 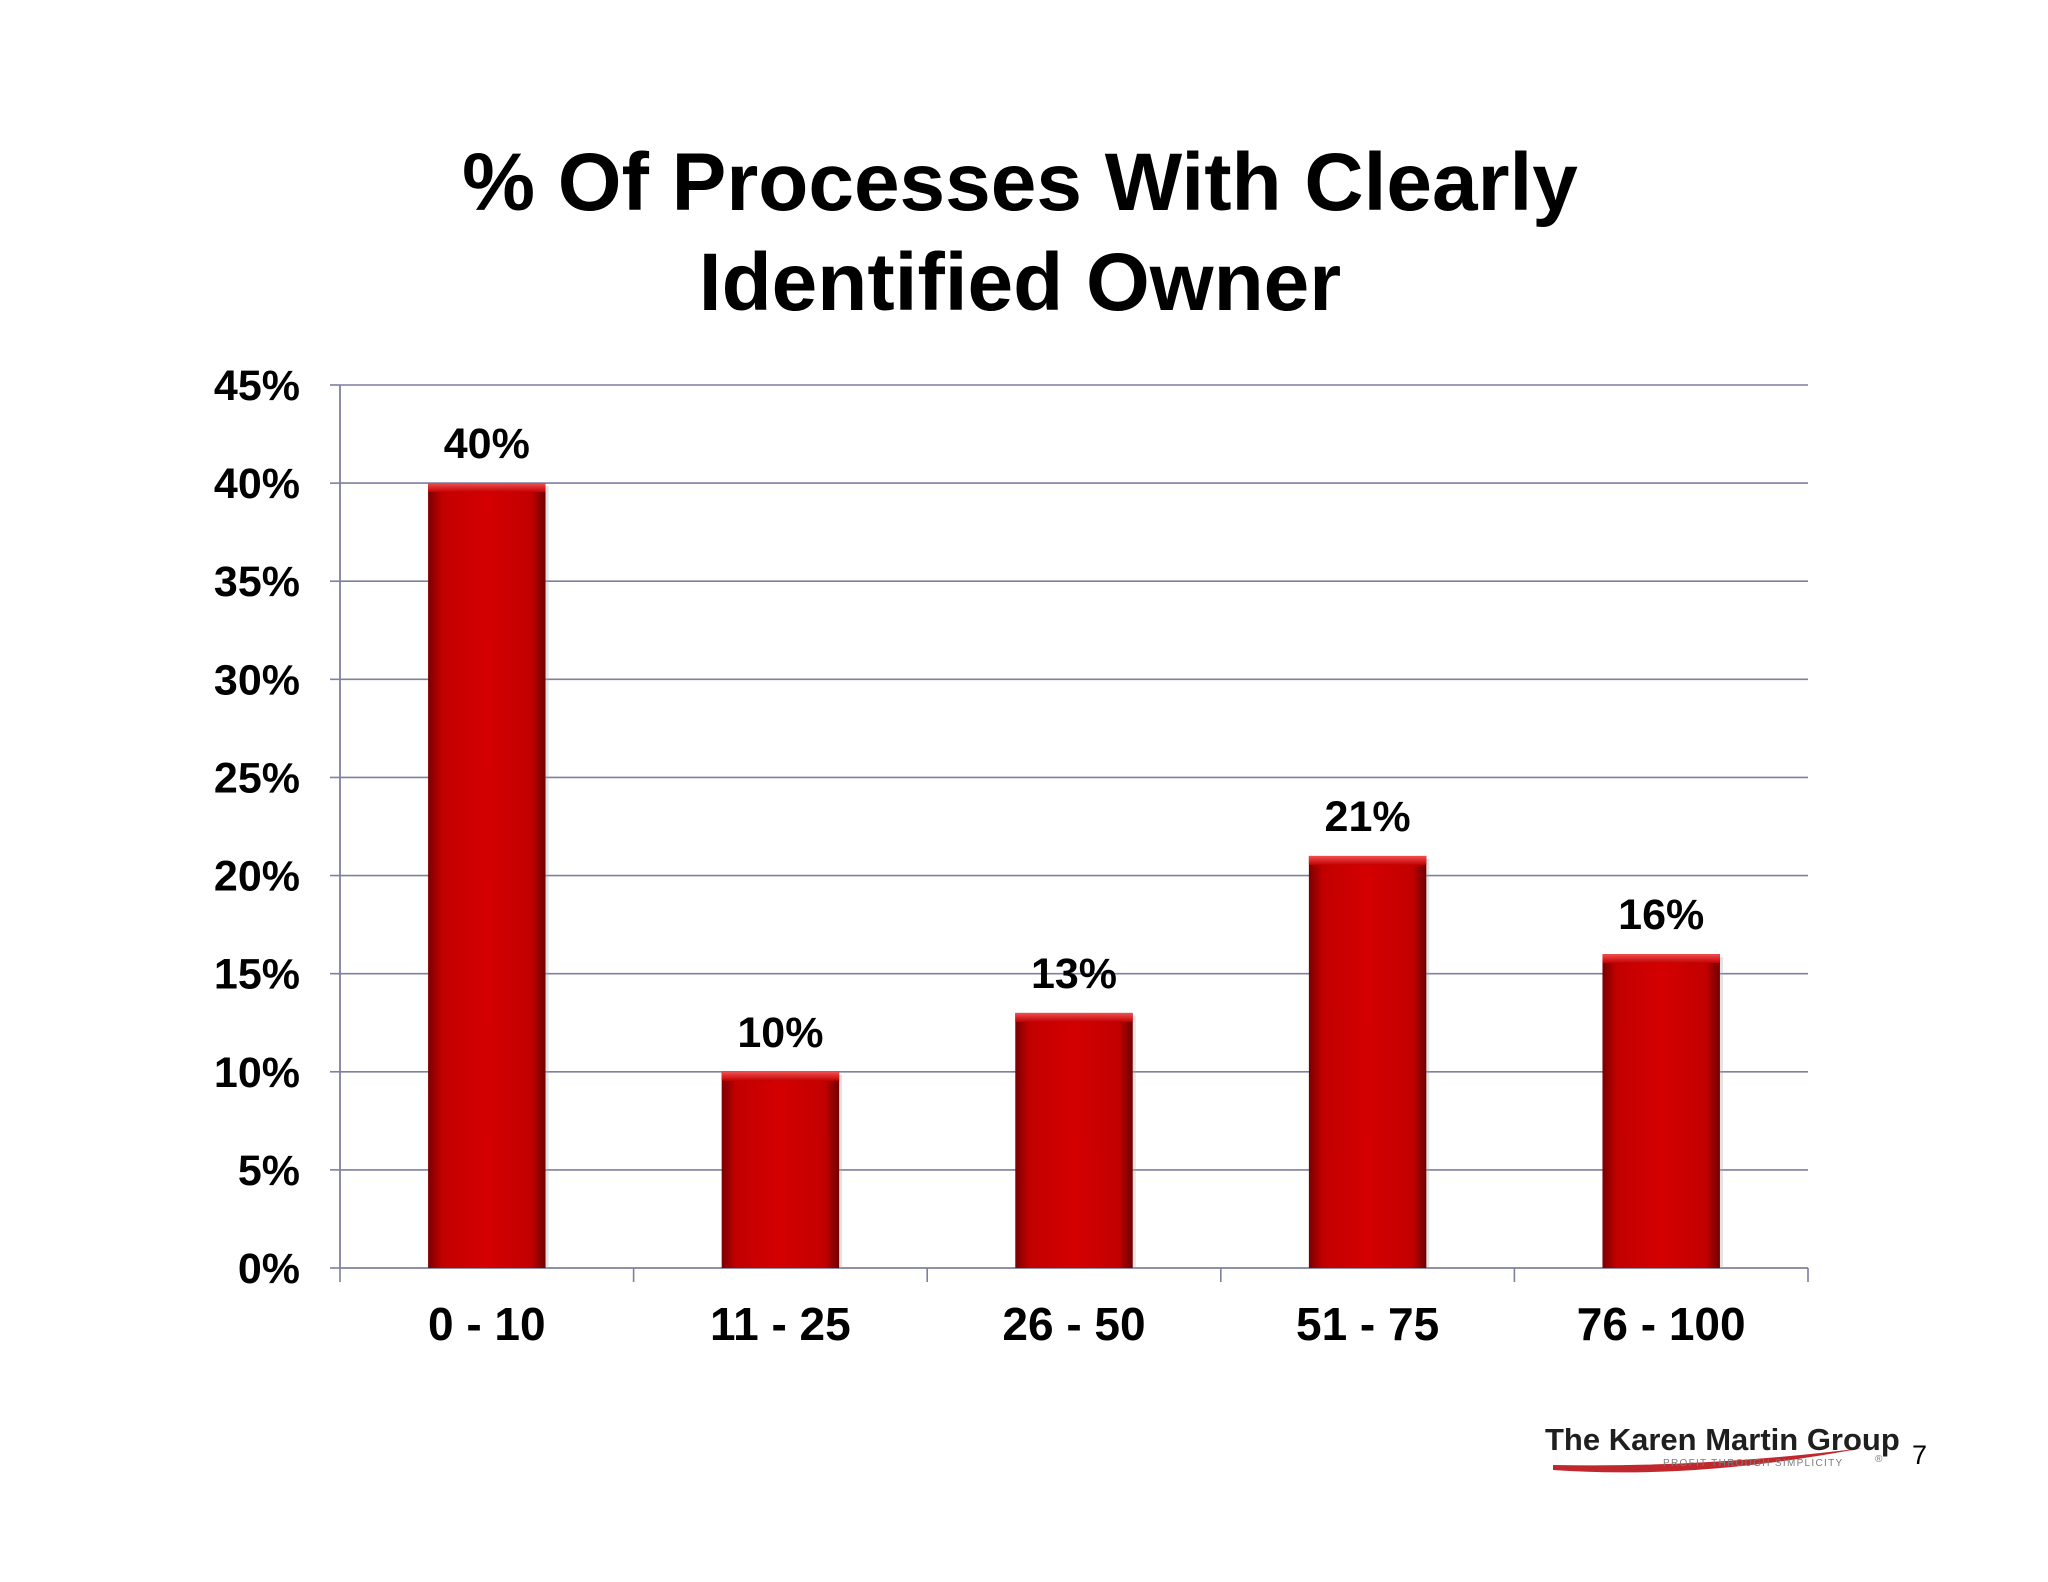 I want to click on y-tick-label: 30%, so click(x=257, y=680).